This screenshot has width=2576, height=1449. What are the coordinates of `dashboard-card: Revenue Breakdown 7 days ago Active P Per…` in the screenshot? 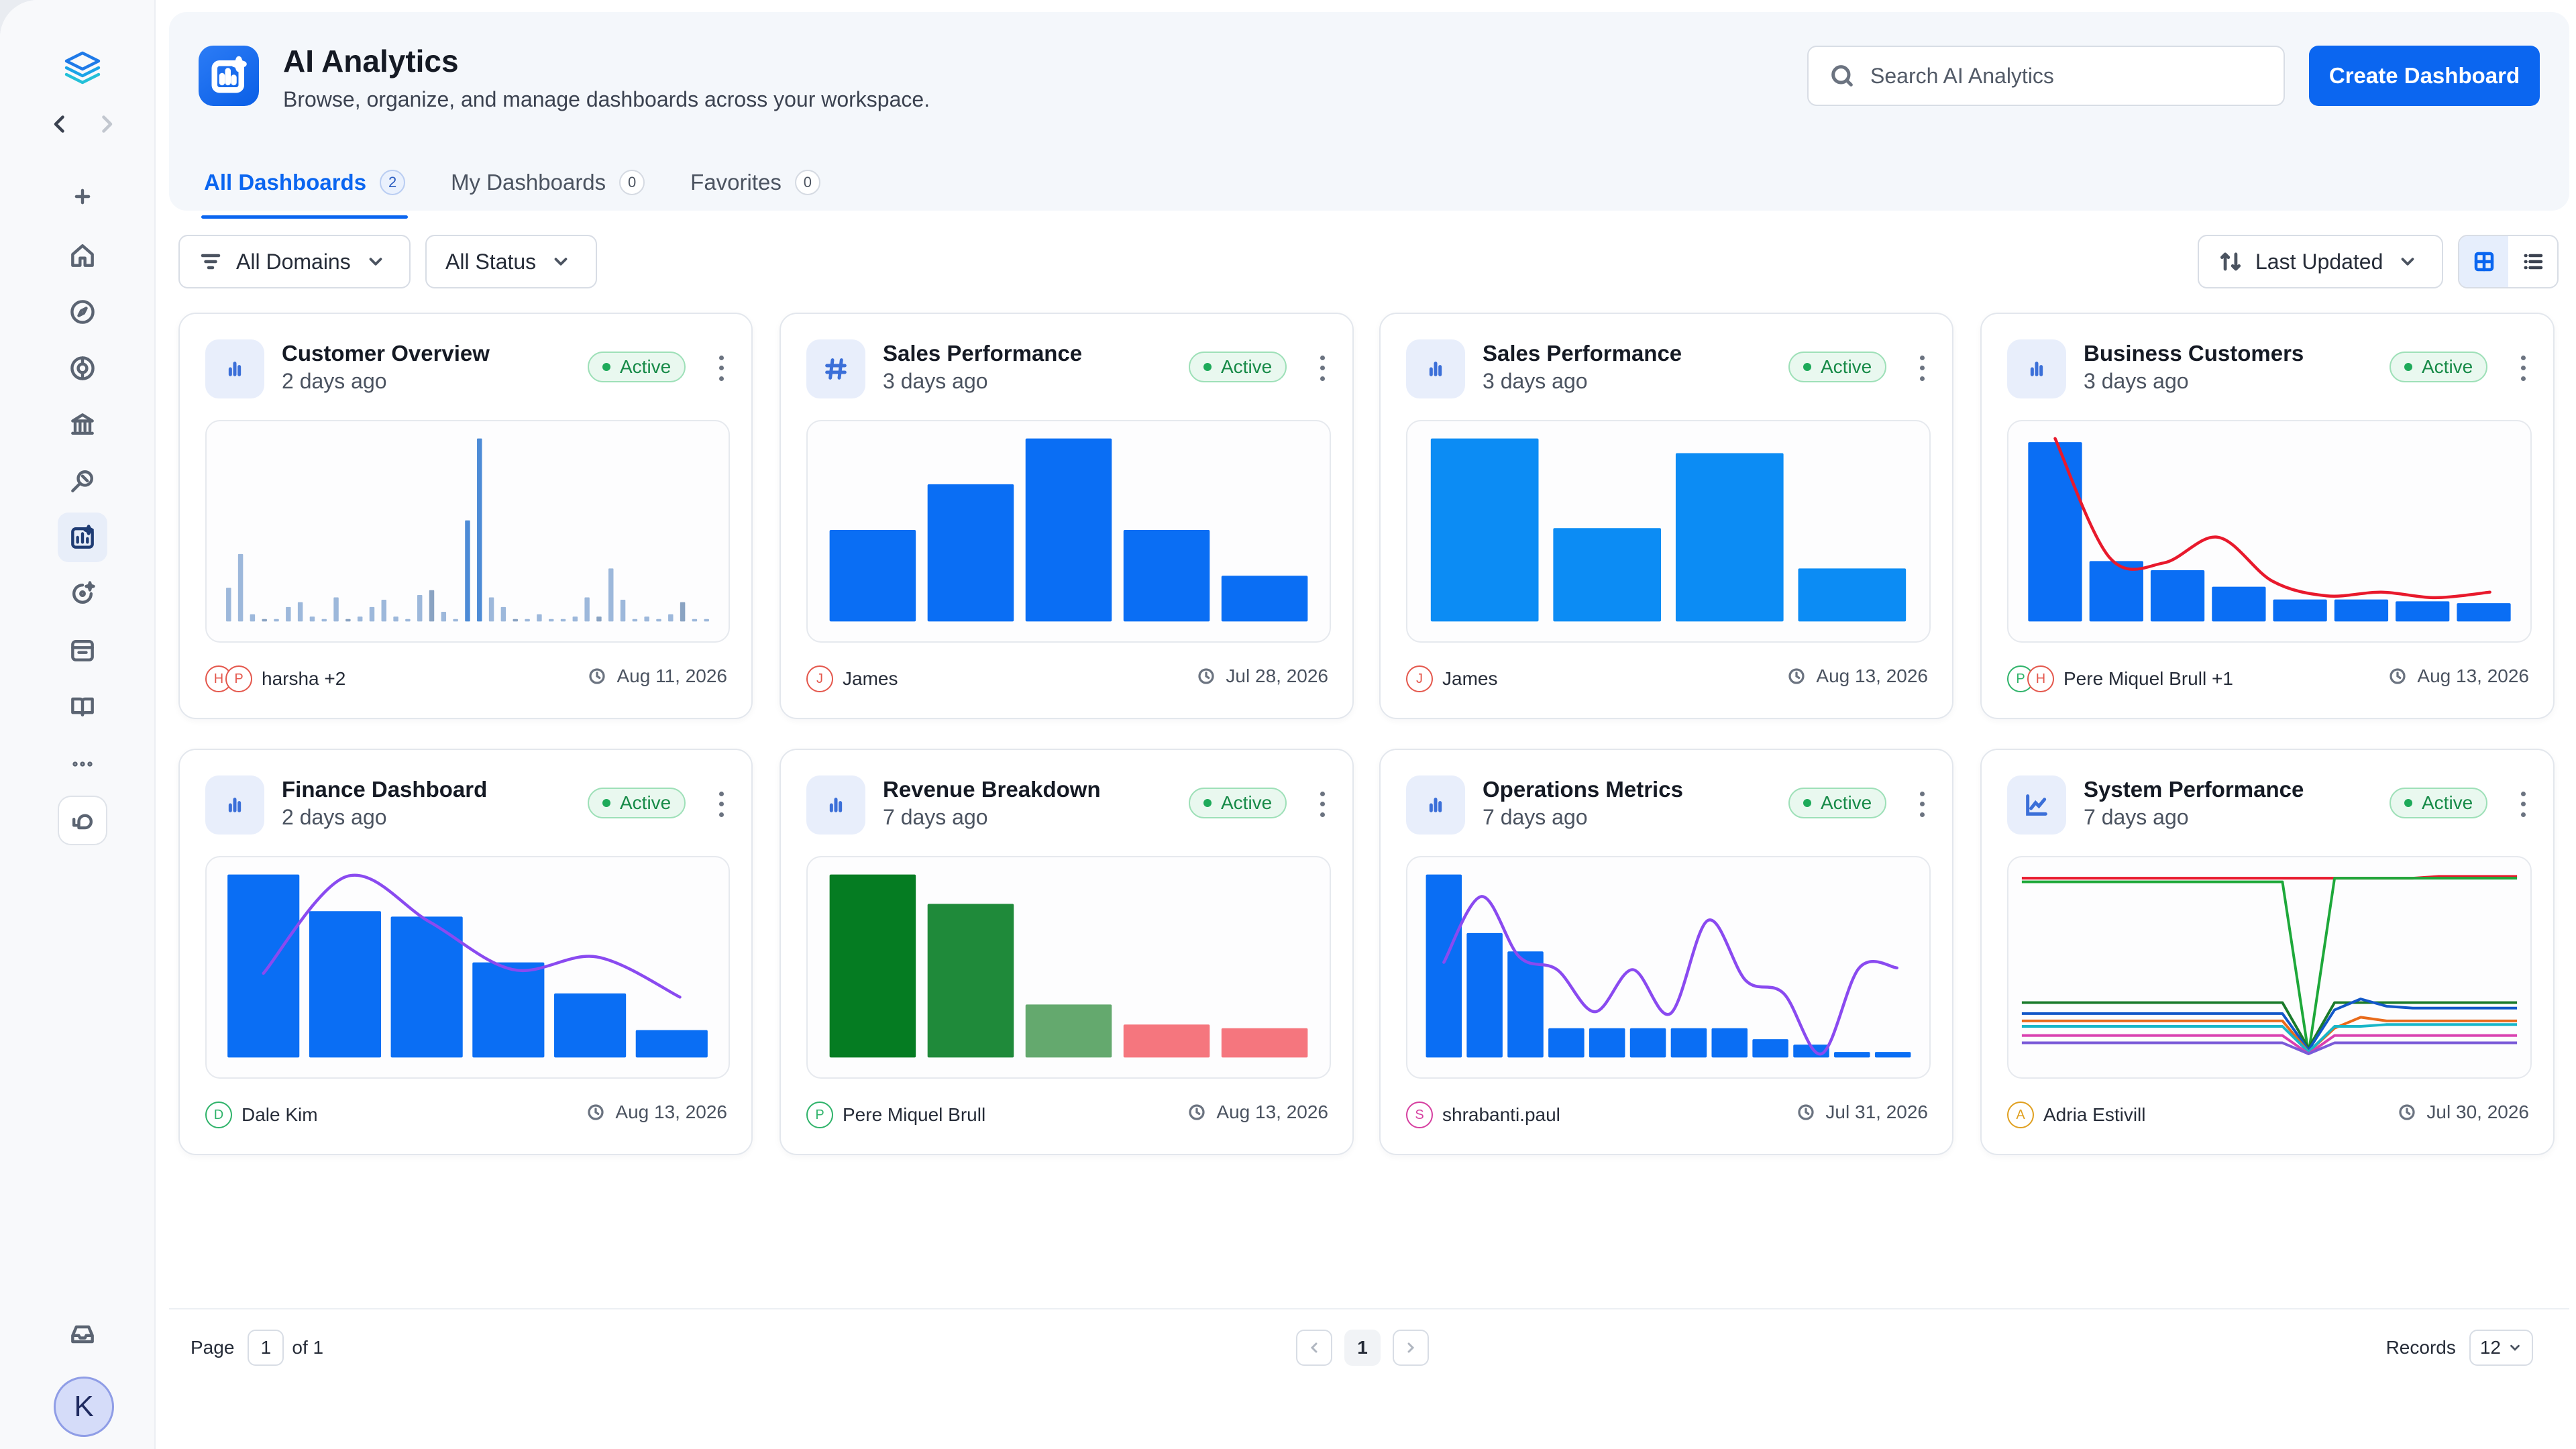 It's located at (1067, 952).